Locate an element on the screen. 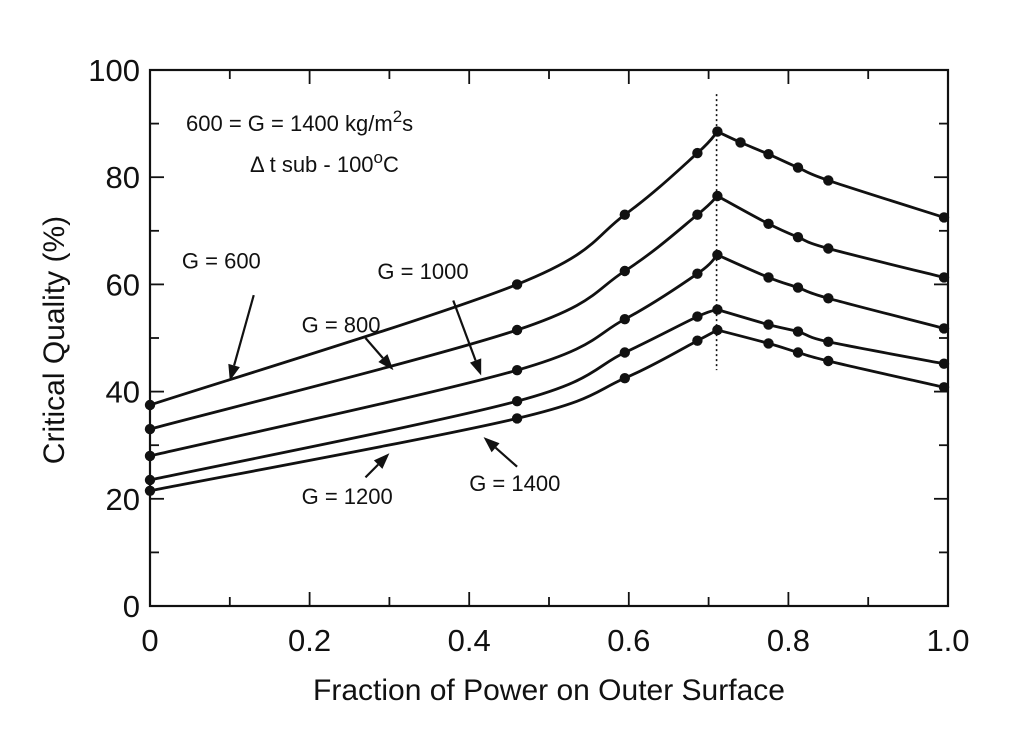 This screenshot has height=740, width=1011. y-tick-label: 40 is located at coordinates (123, 392).